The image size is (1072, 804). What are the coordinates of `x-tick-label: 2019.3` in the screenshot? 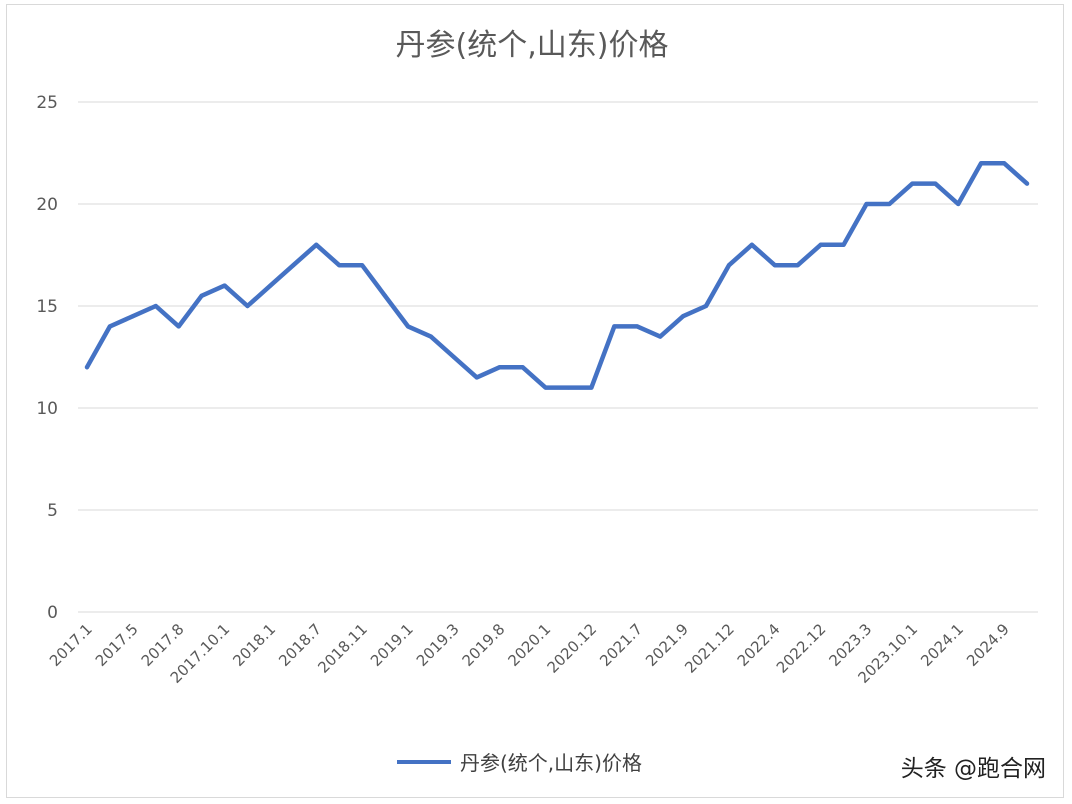 It's located at (438, 645).